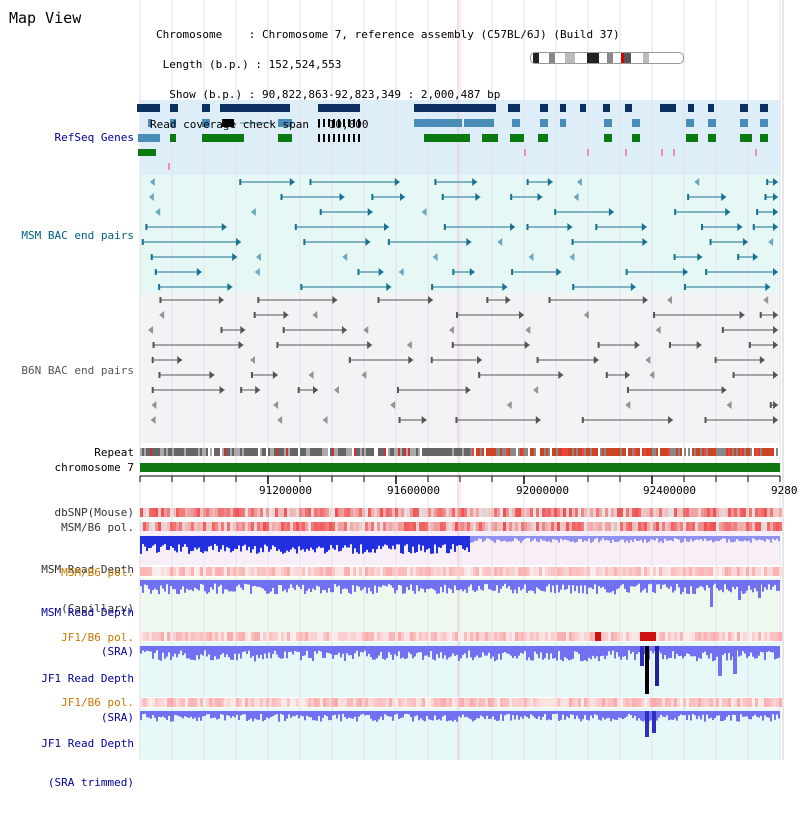  What do you see at coordinates (94, 137) in the screenshot?
I see `refseq-genes-label: RefSeq Genes` at bounding box center [94, 137].